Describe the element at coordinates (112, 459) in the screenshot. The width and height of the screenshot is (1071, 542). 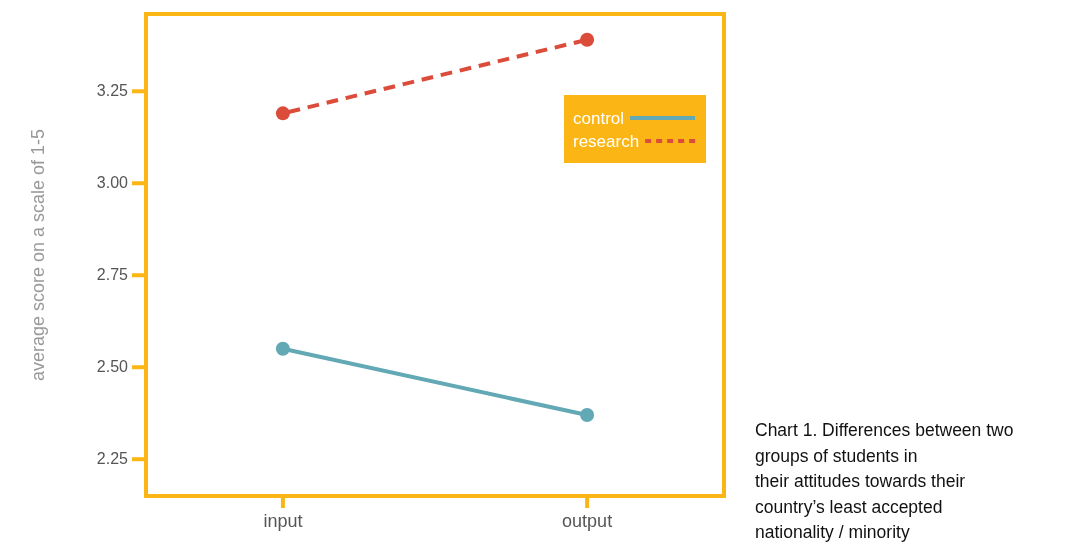
I see `y-tick-label: 2.25` at that location.